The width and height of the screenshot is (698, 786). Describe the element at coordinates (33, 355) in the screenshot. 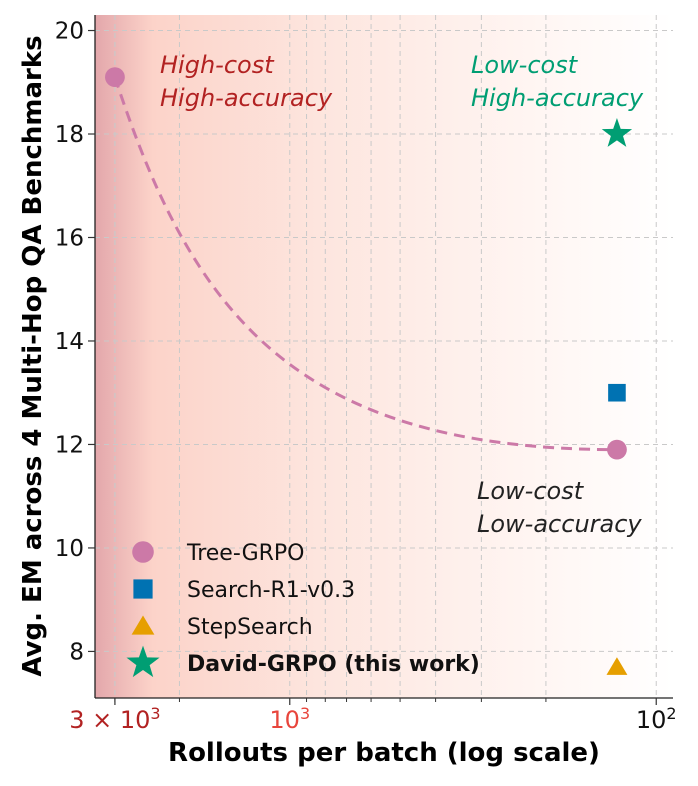

I see `y-axis-label: Avg. EM across 4 Multi-Hop QA Benchmarks` at that location.